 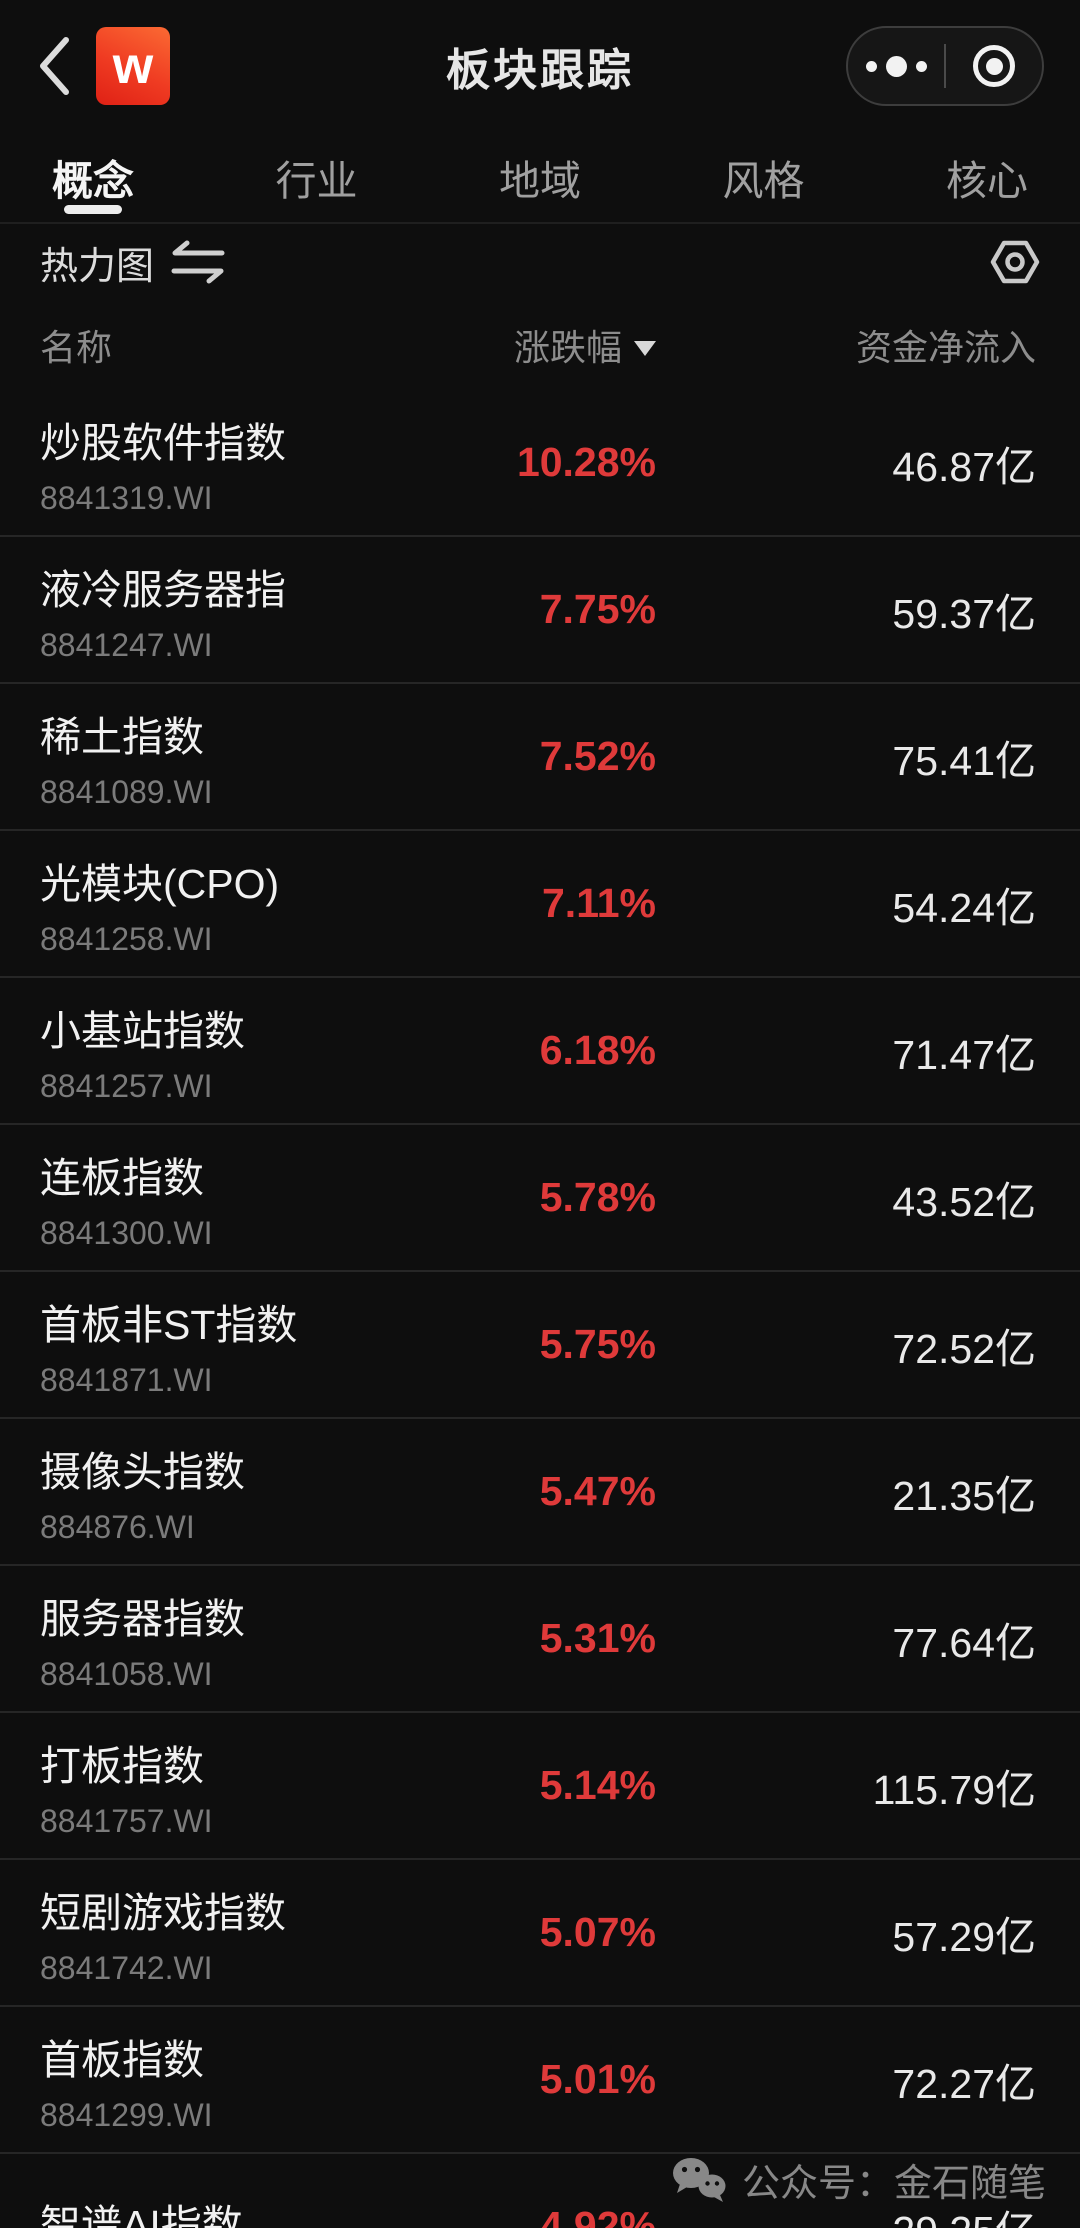 I want to click on tab-概念: 概念, so click(x=93, y=177).